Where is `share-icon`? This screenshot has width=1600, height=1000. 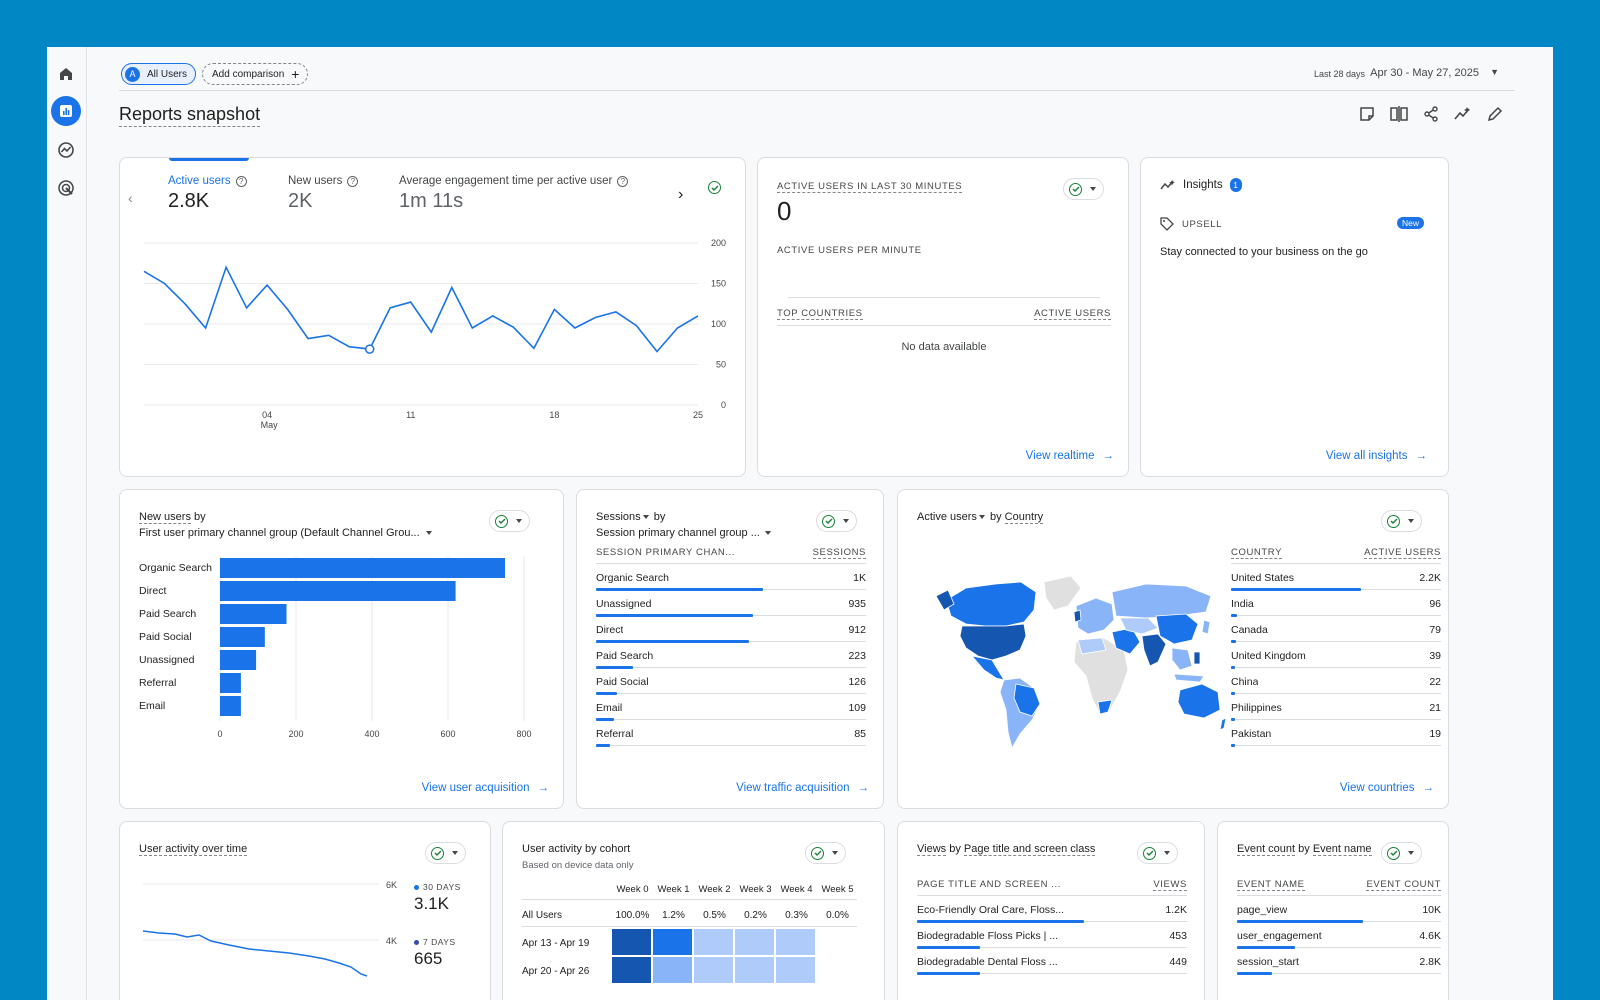 share-icon is located at coordinates (1431, 114).